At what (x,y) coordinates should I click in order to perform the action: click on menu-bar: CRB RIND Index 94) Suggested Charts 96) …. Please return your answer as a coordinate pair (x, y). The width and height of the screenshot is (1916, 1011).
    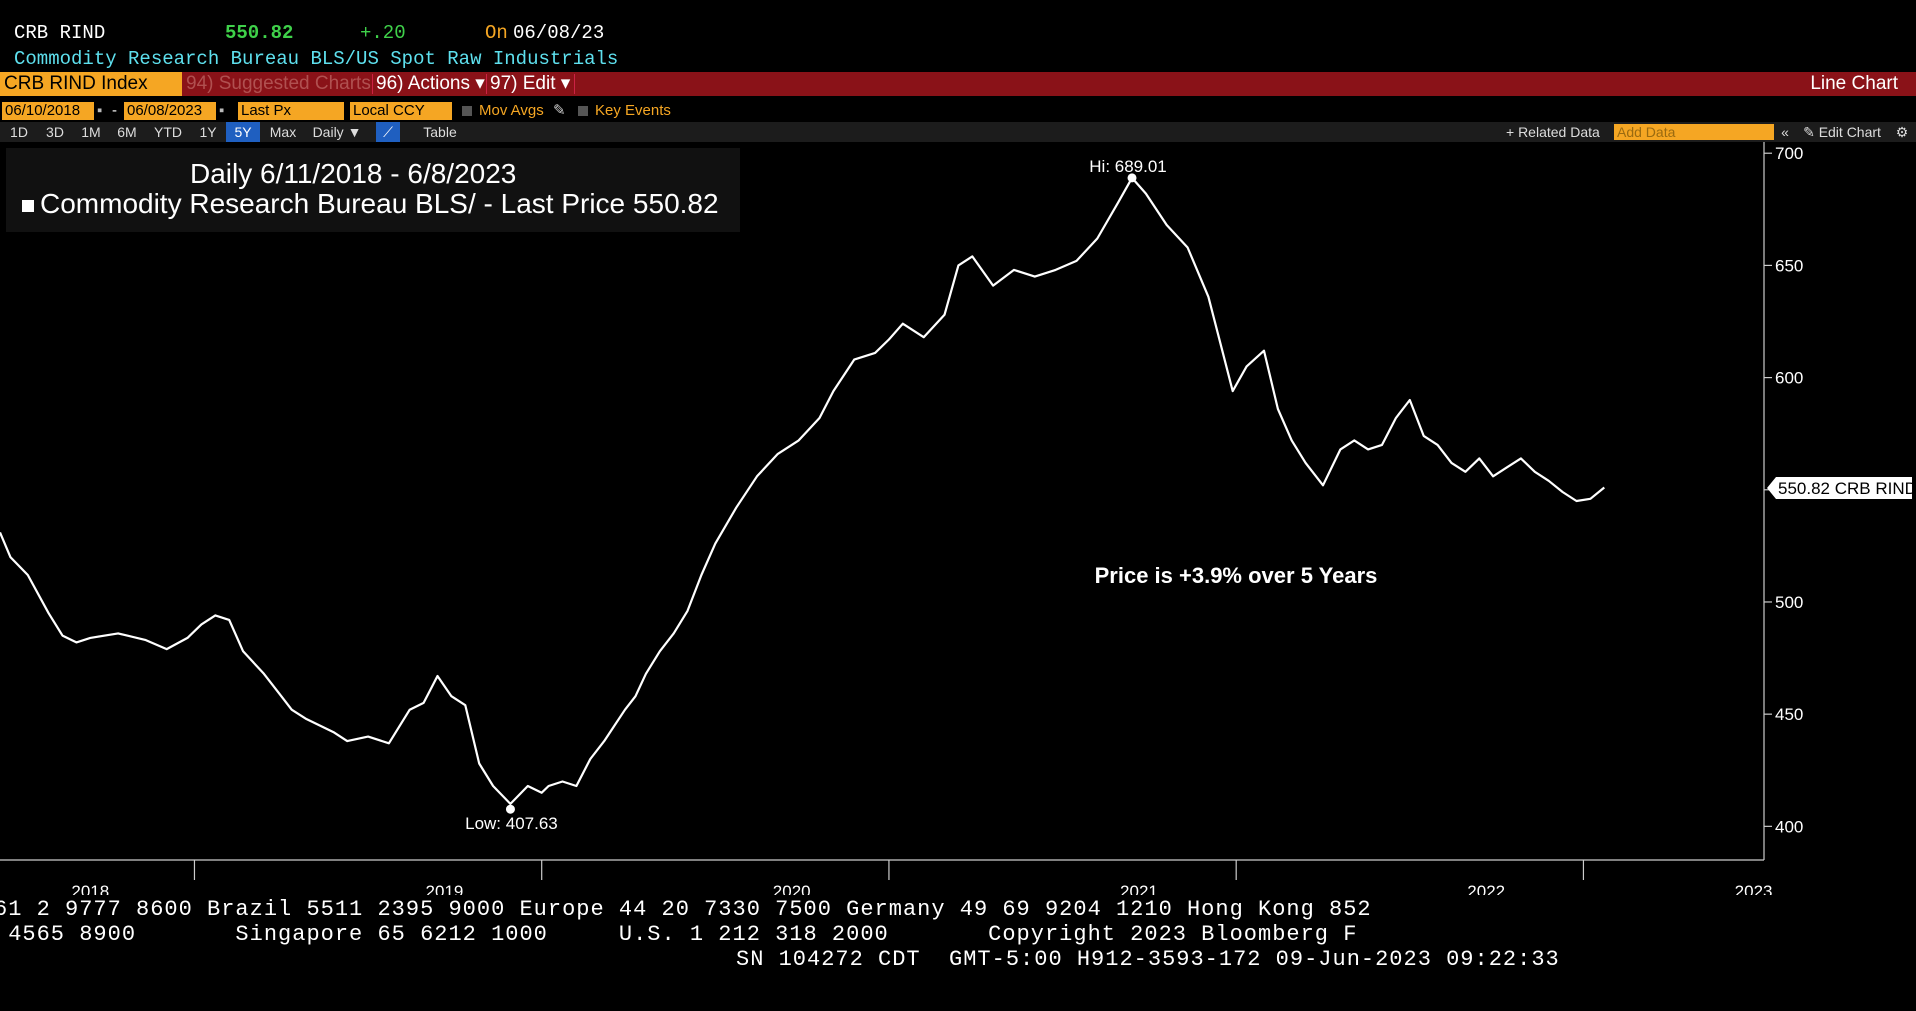
    Looking at the image, I should click on (958, 84).